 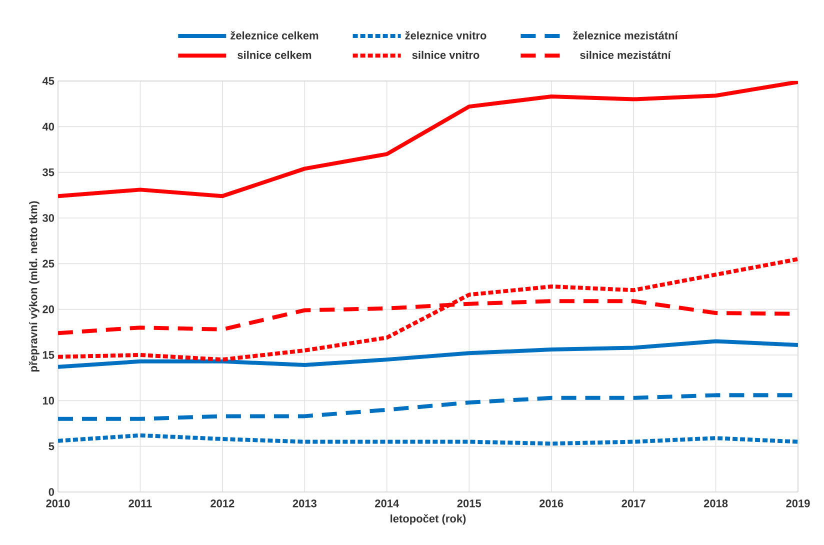 What do you see at coordinates (428, 519) in the screenshot?
I see `x-axis-title: letopočet (rok)` at bounding box center [428, 519].